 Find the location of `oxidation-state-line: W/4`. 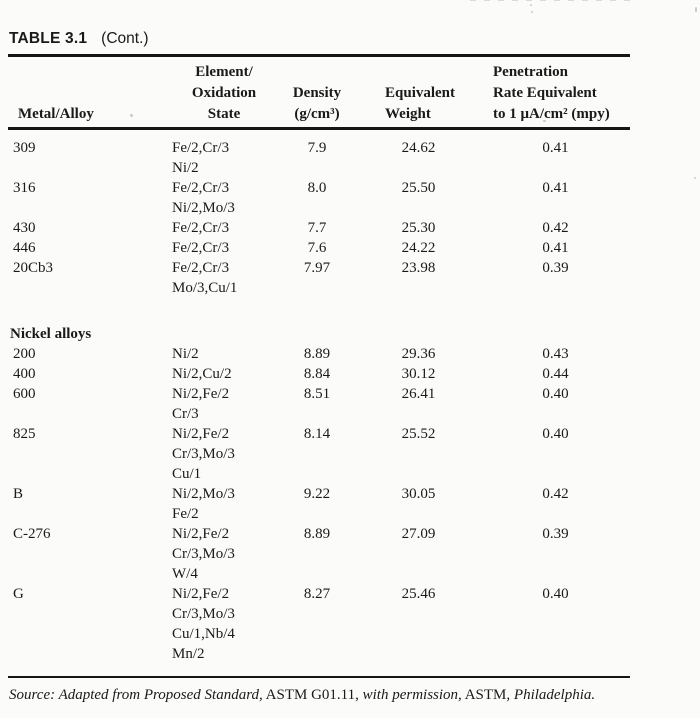

oxidation-state-line: W/4 is located at coordinates (185, 573).